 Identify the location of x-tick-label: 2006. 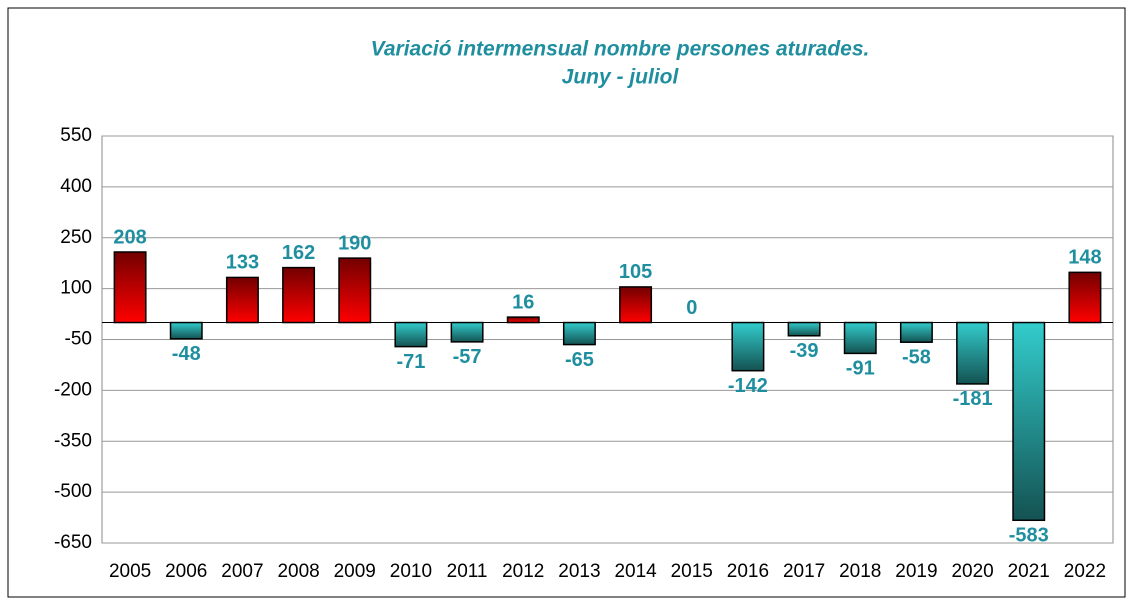
(186, 571).